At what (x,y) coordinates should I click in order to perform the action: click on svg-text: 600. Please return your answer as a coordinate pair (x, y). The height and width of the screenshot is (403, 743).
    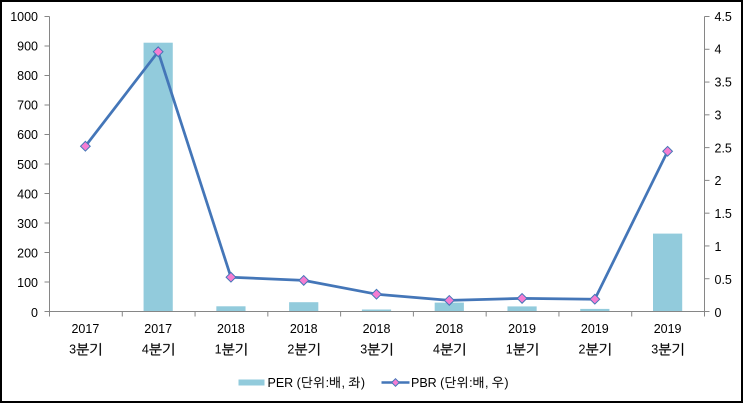
    Looking at the image, I should click on (27, 135).